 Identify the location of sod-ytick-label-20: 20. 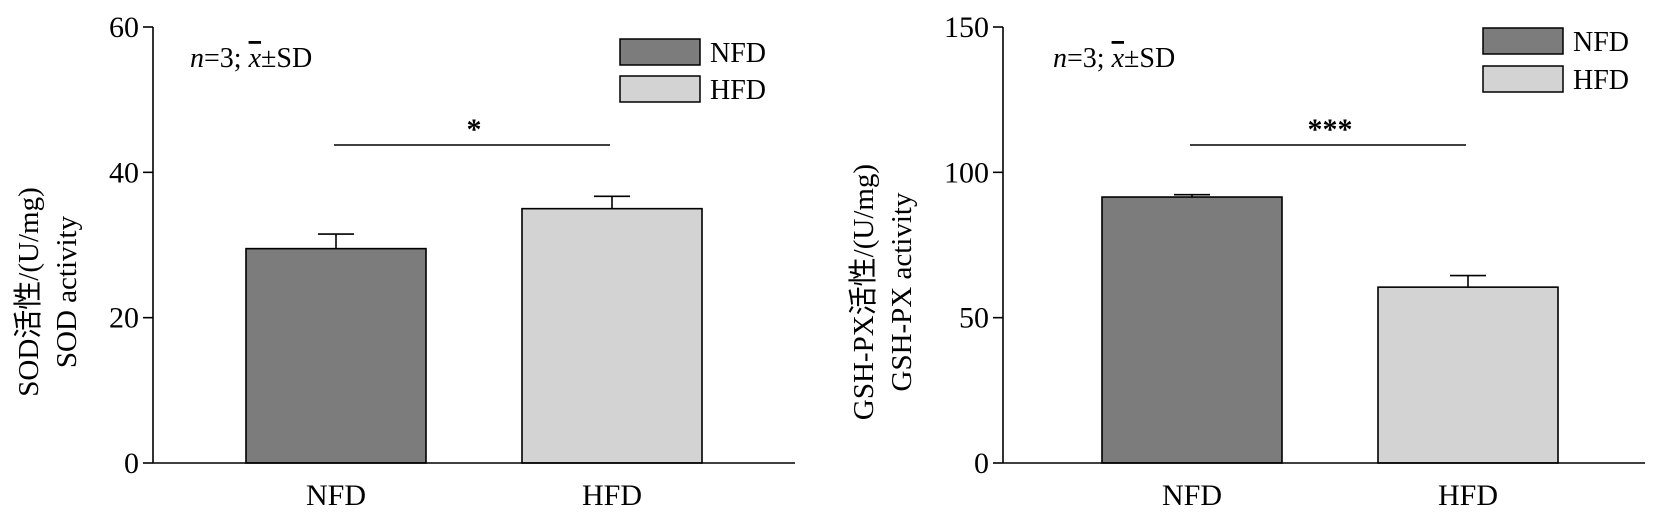
(124, 318).